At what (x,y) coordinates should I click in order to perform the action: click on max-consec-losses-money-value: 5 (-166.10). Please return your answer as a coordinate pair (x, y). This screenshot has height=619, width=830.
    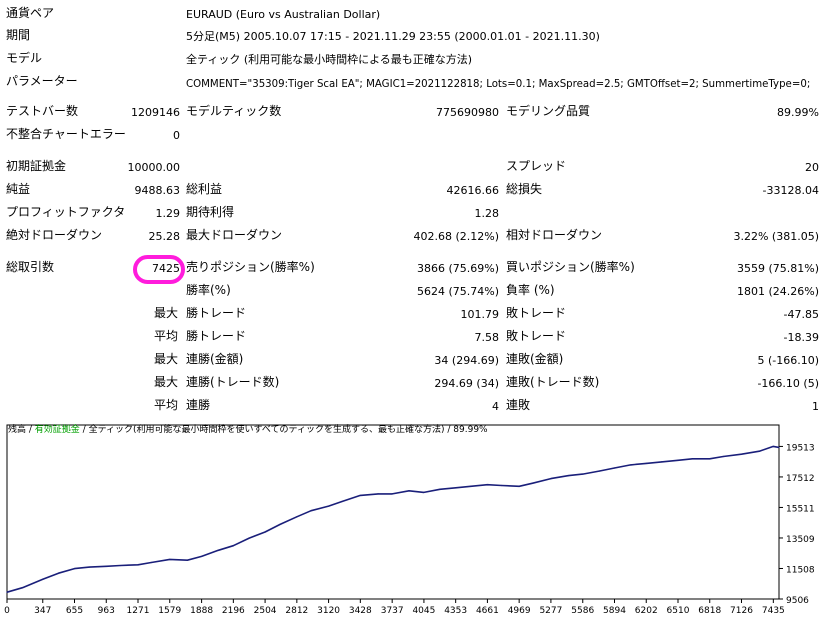
    Looking at the image, I should click on (788, 360).